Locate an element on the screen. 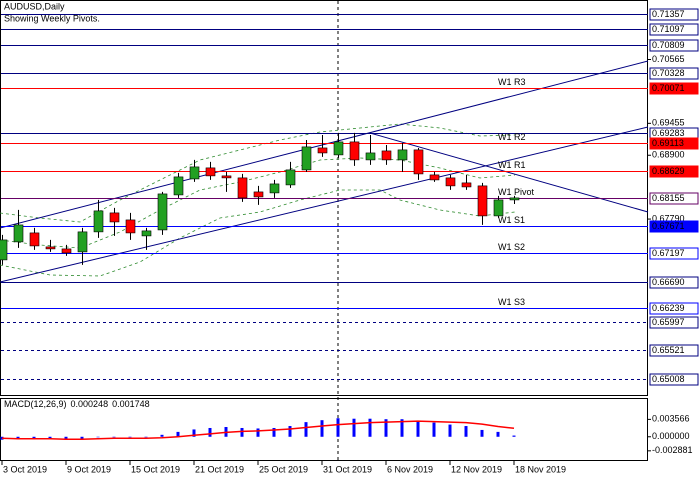 This screenshot has width=700, height=484. pivot-name: W1 S3 is located at coordinates (511, 302).